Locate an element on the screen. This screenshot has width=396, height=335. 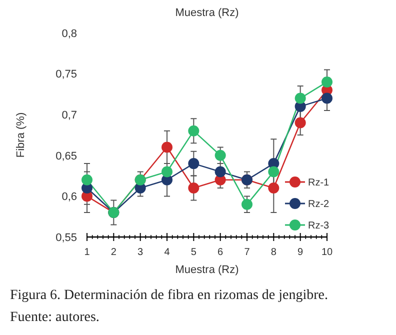
x-tick-label: 6 is located at coordinates (221, 252).